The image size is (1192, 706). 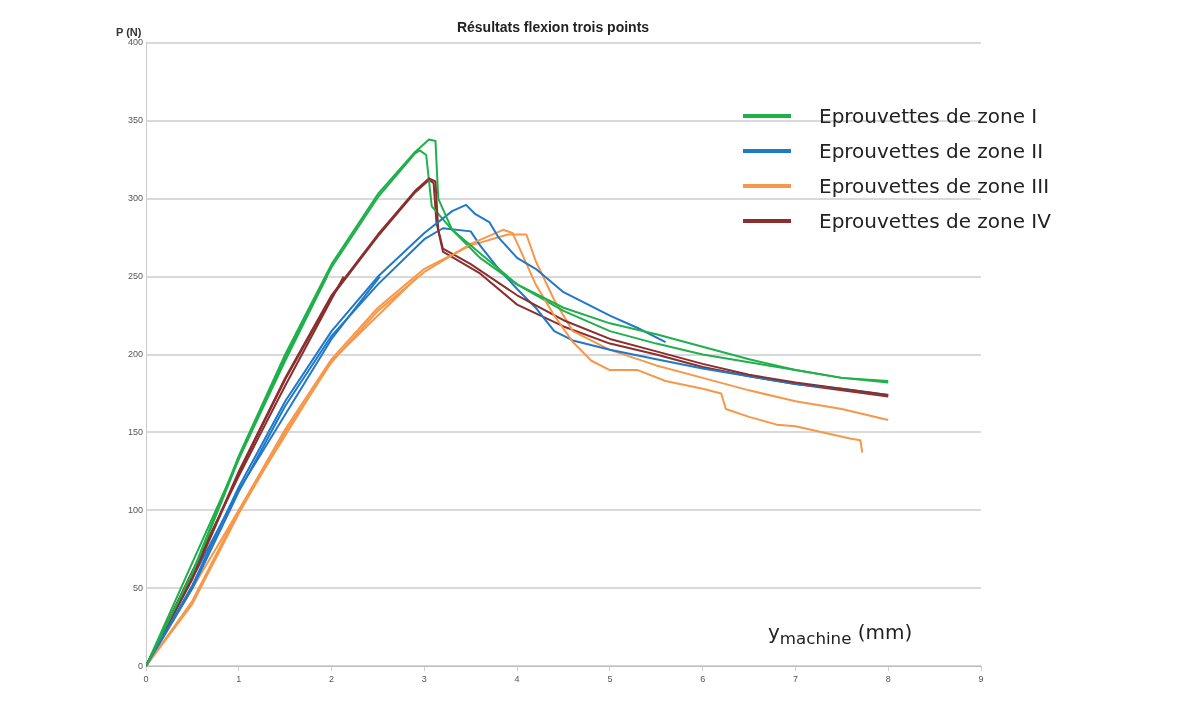 I want to click on legend-label: Eprouvettes de zone III, so click(x=934, y=185).